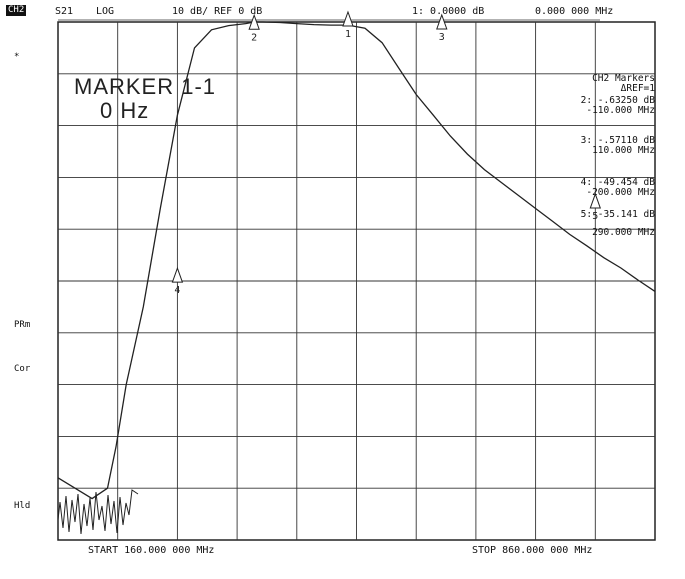 This screenshot has width=685, height=579. I want to click on marker-2: 2, so click(254, 28).